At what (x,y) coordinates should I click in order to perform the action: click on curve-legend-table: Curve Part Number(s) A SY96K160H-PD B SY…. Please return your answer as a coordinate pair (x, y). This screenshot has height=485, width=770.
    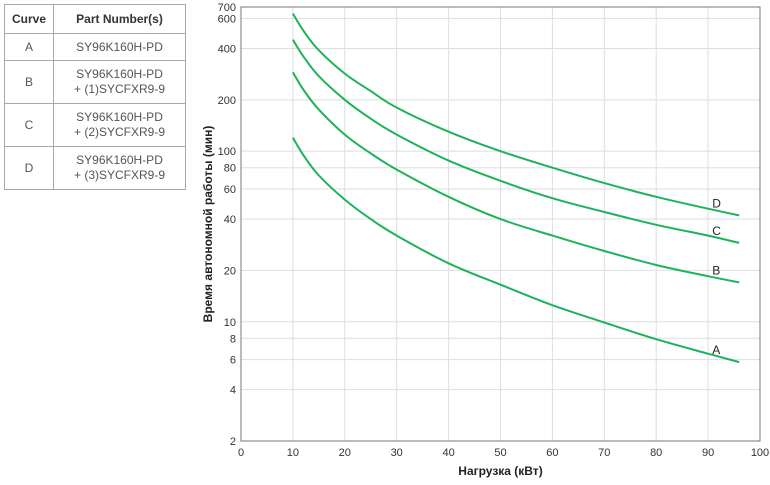
    Looking at the image, I should click on (95, 97).